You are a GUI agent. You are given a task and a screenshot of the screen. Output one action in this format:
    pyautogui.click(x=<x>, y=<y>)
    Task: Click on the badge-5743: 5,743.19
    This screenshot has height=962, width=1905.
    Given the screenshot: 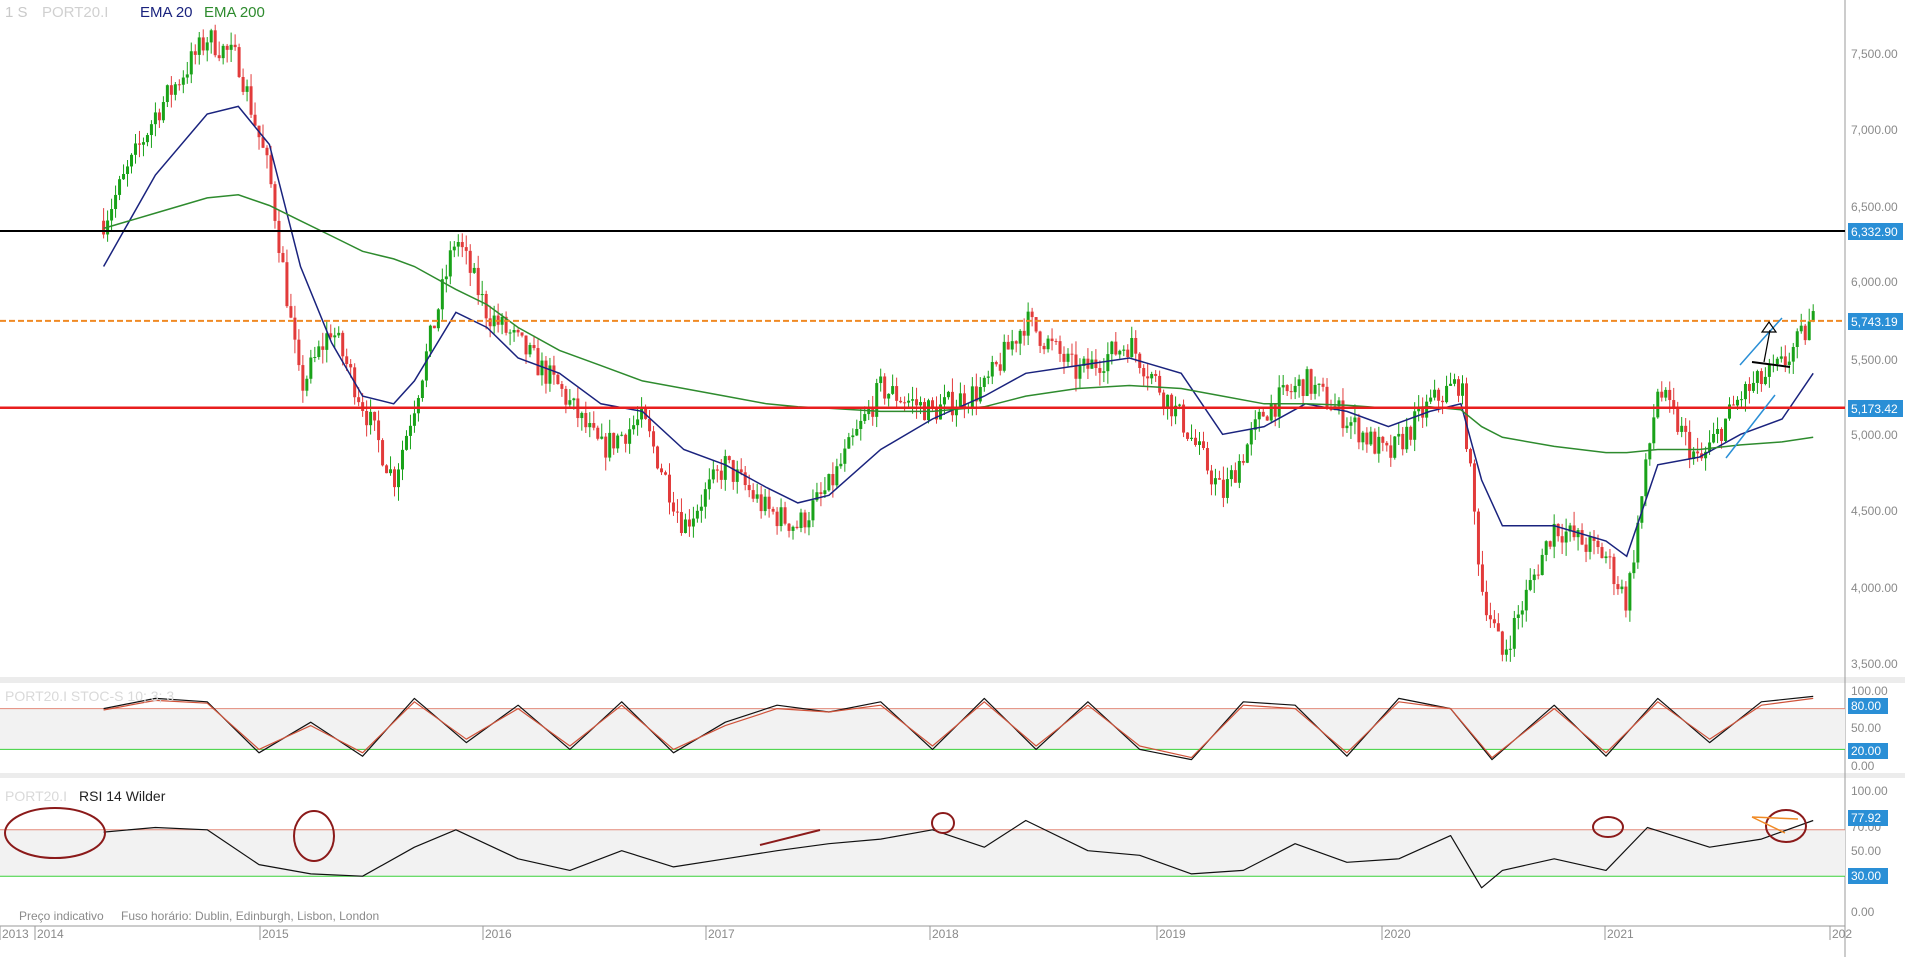 What is the action you would take?
    pyautogui.click(x=1874, y=322)
    